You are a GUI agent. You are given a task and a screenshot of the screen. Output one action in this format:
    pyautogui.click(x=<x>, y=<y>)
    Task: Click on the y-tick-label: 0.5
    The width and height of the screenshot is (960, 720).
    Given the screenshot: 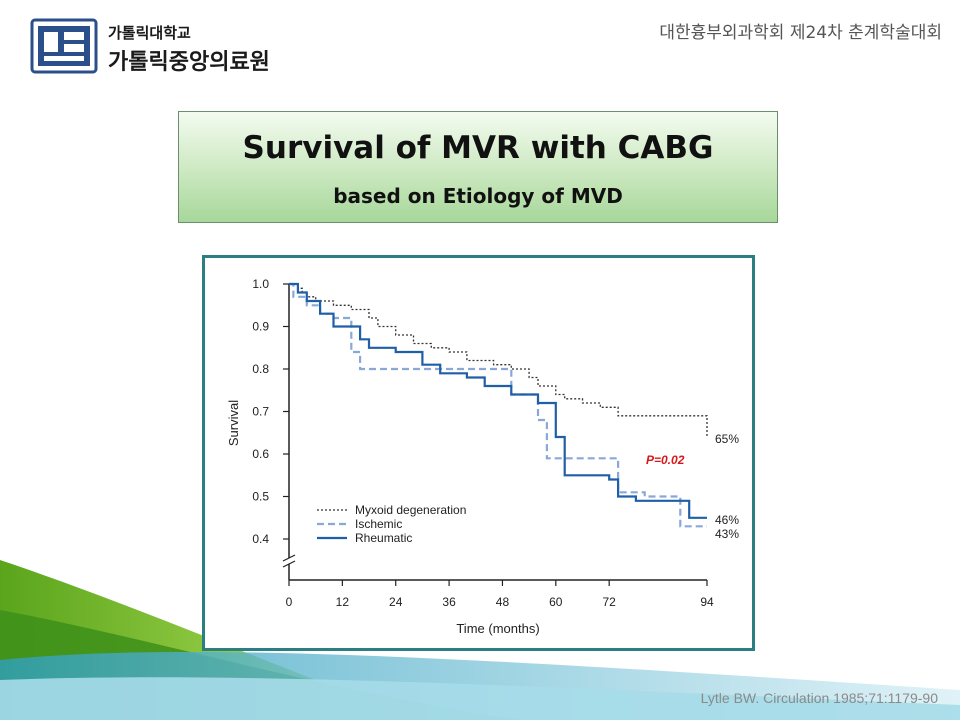 What is the action you would take?
    pyautogui.click(x=260, y=497)
    